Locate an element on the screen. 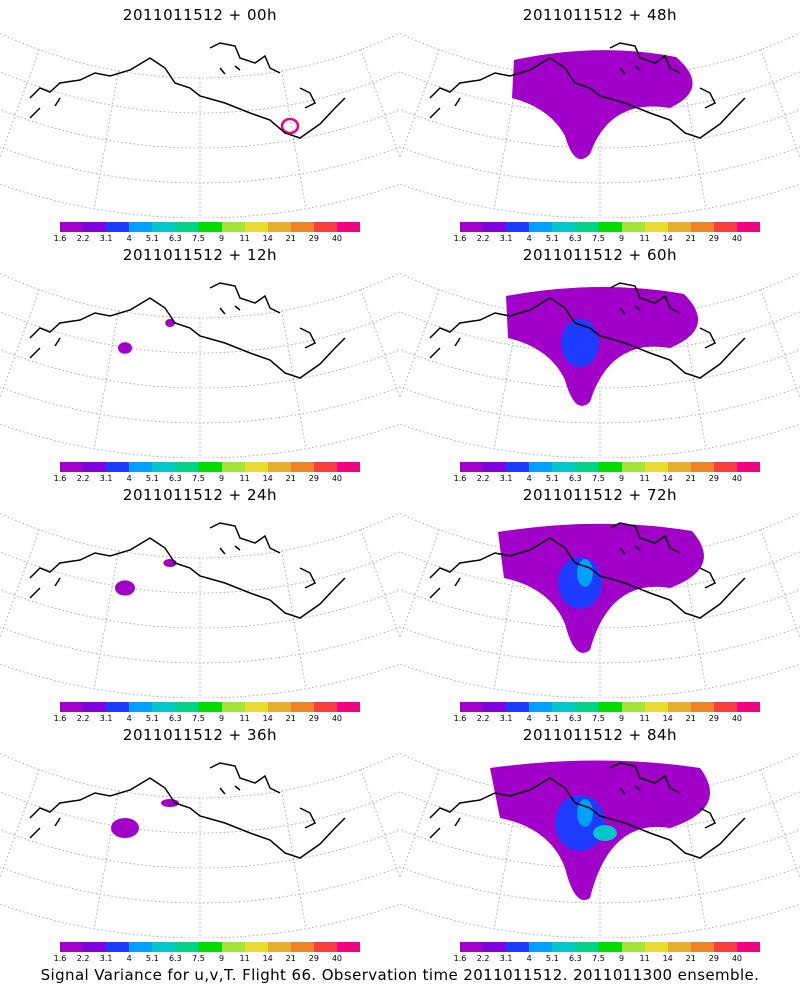  map-area is located at coordinates (253, 598).